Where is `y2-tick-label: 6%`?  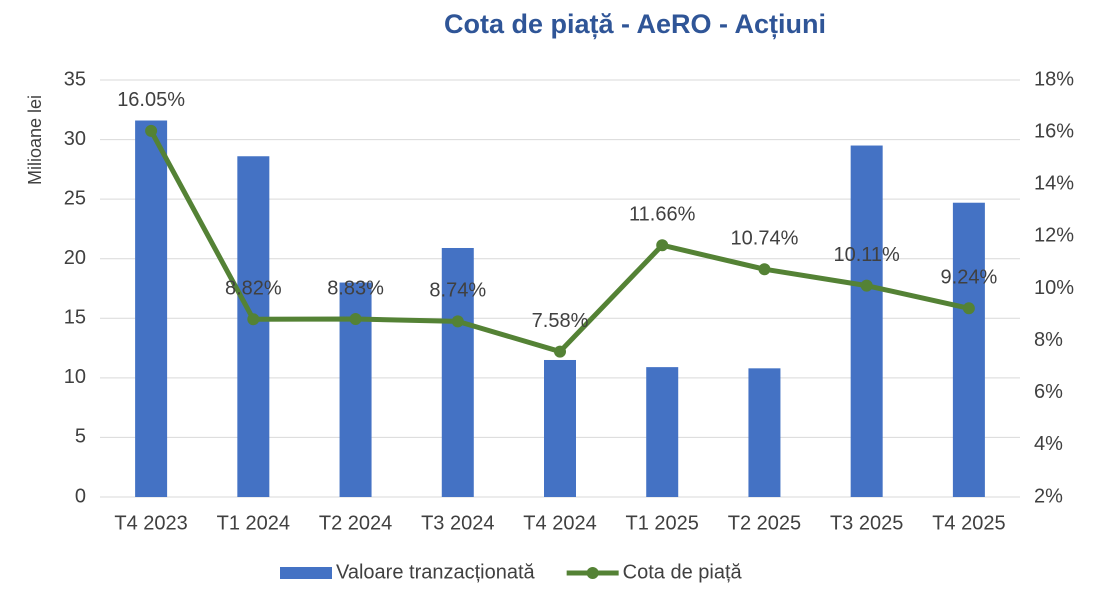
y2-tick-label: 6% is located at coordinates (1048, 392).